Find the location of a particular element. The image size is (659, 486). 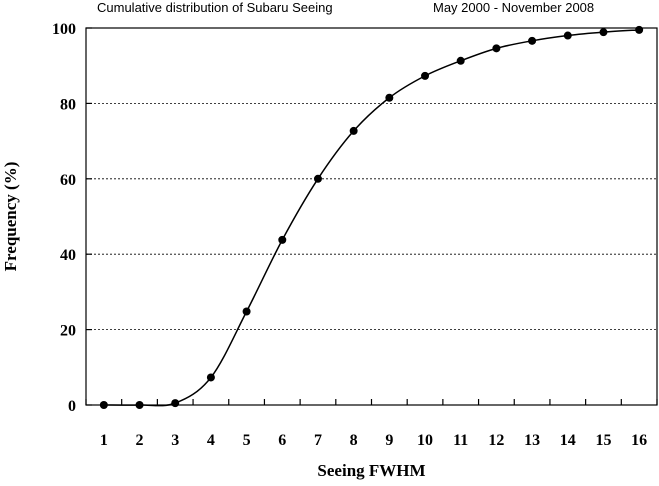

x-tick-label: 7 is located at coordinates (318, 440).